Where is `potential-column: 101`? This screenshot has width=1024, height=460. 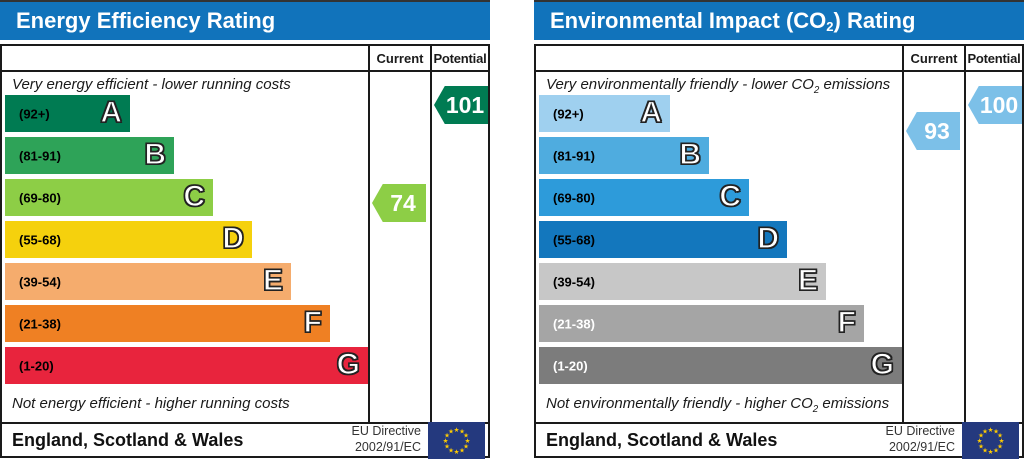
potential-column: 101 is located at coordinates (459, 247).